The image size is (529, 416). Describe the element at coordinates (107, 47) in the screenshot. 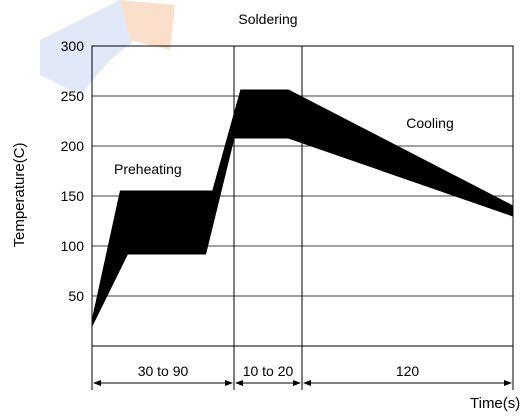

I see `watermark-logo` at that location.